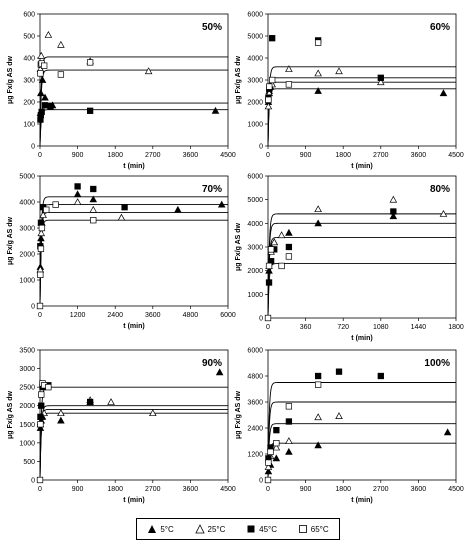 The image size is (472, 550). Describe the element at coordinates (27, 425) in the screenshot. I see `y-tick-label: 1500` at that location.